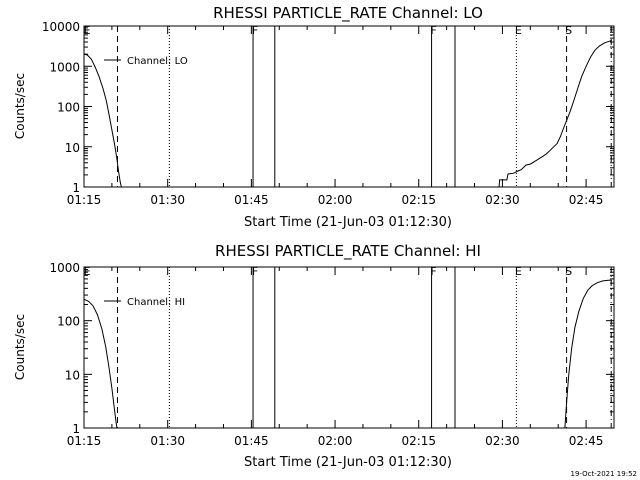 This screenshot has height=480, width=640. What do you see at coordinates (20, 347) in the screenshot?
I see `y-axis-label-hi: Counts/sec` at bounding box center [20, 347].